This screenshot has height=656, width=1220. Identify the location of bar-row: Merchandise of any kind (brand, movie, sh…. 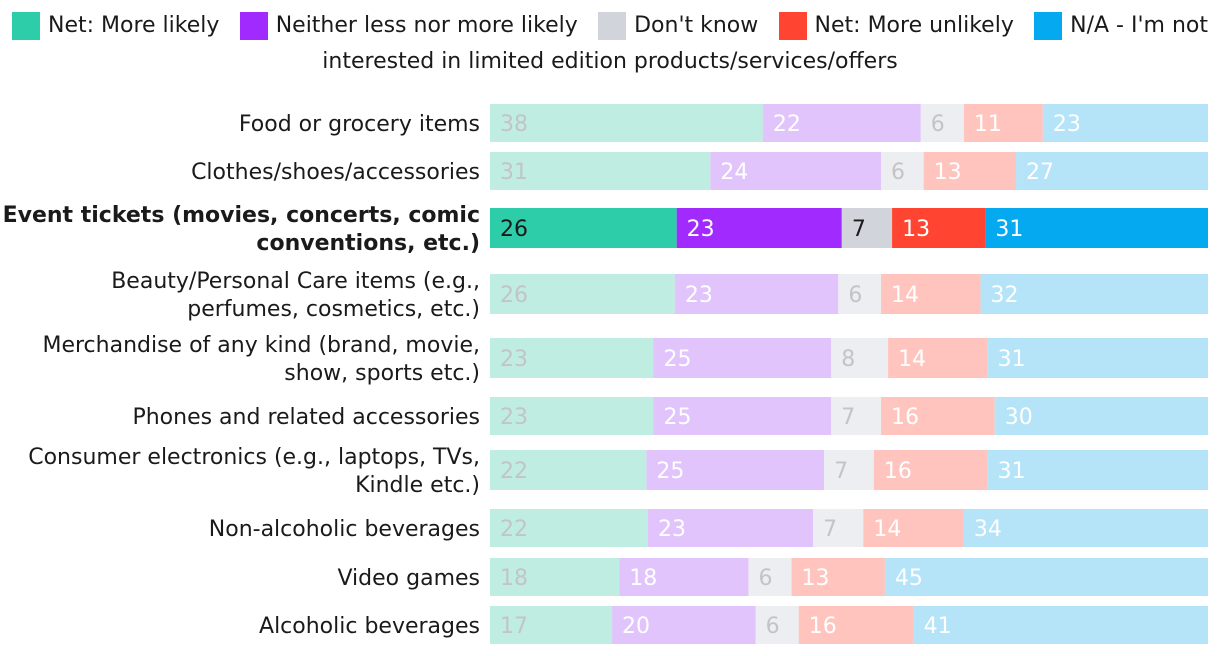
(625, 359).